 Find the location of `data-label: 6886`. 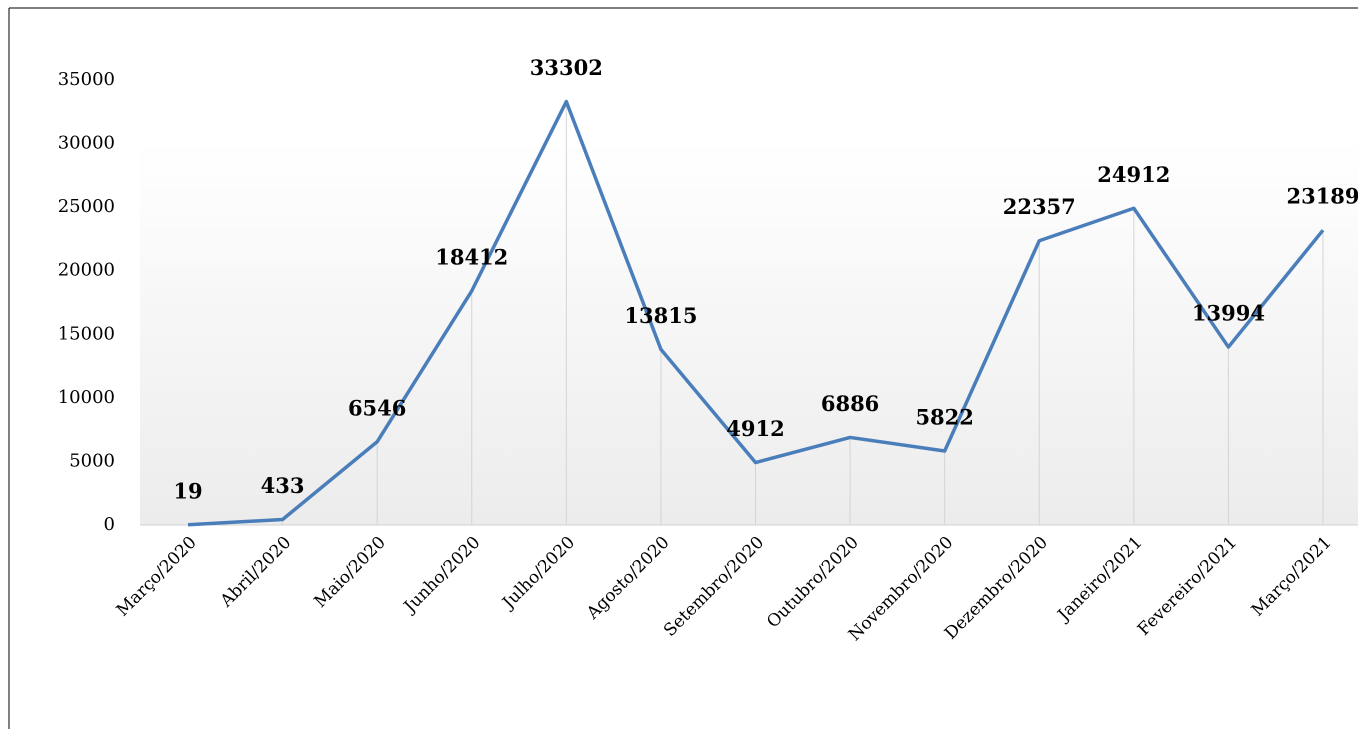

data-label: 6886 is located at coordinates (850, 403).